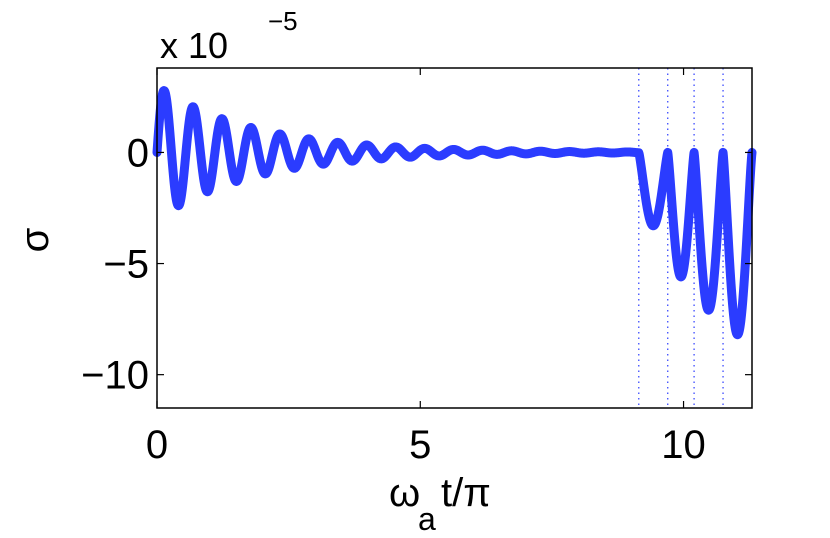 The image size is (830, 538). What do you see at coordinates (427, 519) in the screenshot?
I see `x-axis-label-sub: a` at bounding box center [427, 519].